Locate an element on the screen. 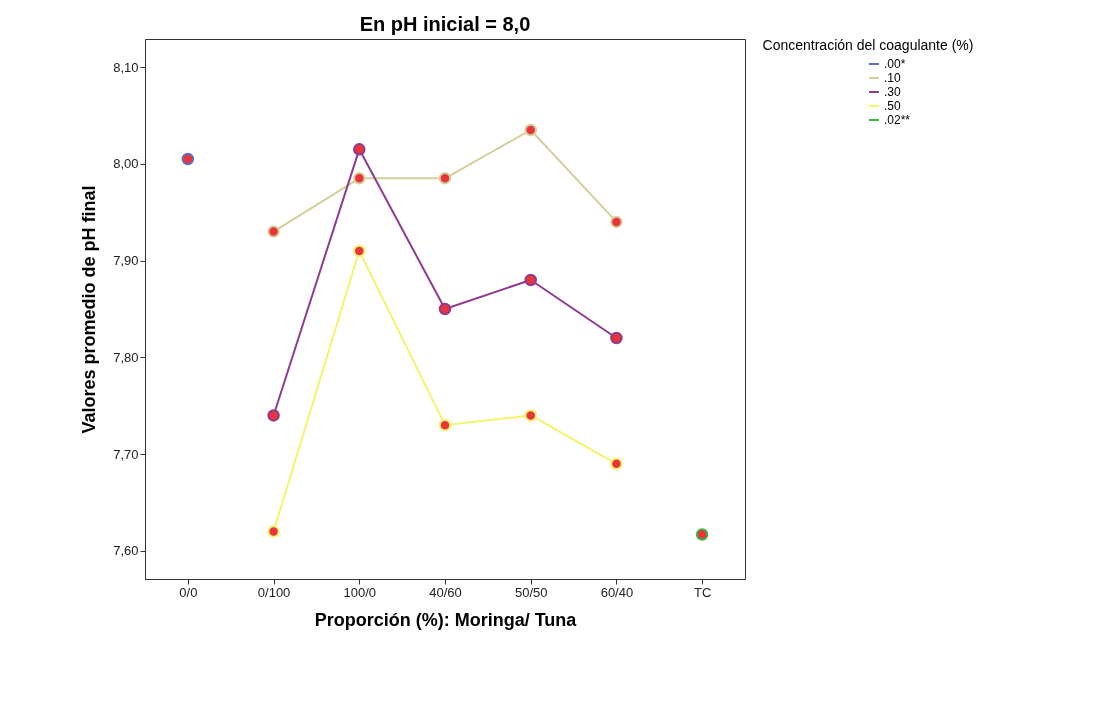 The height and width of the screenshot is (724, 1100). x-tick-label: TC is located at coordinates (702, 592).